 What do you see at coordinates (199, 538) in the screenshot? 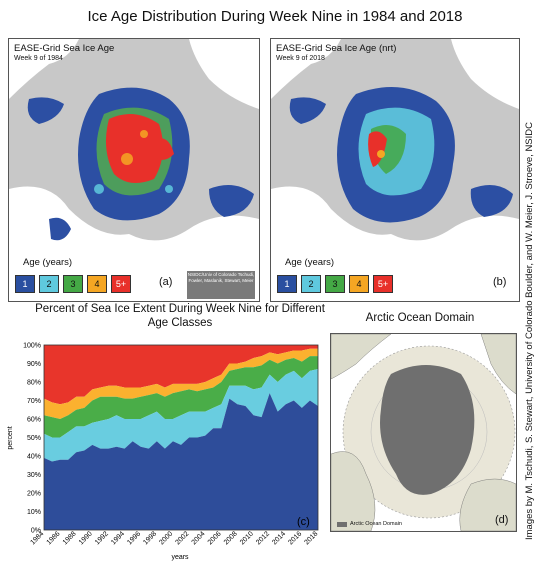
I see `x-tick-label: 2004` at bounding box center [199, 538].